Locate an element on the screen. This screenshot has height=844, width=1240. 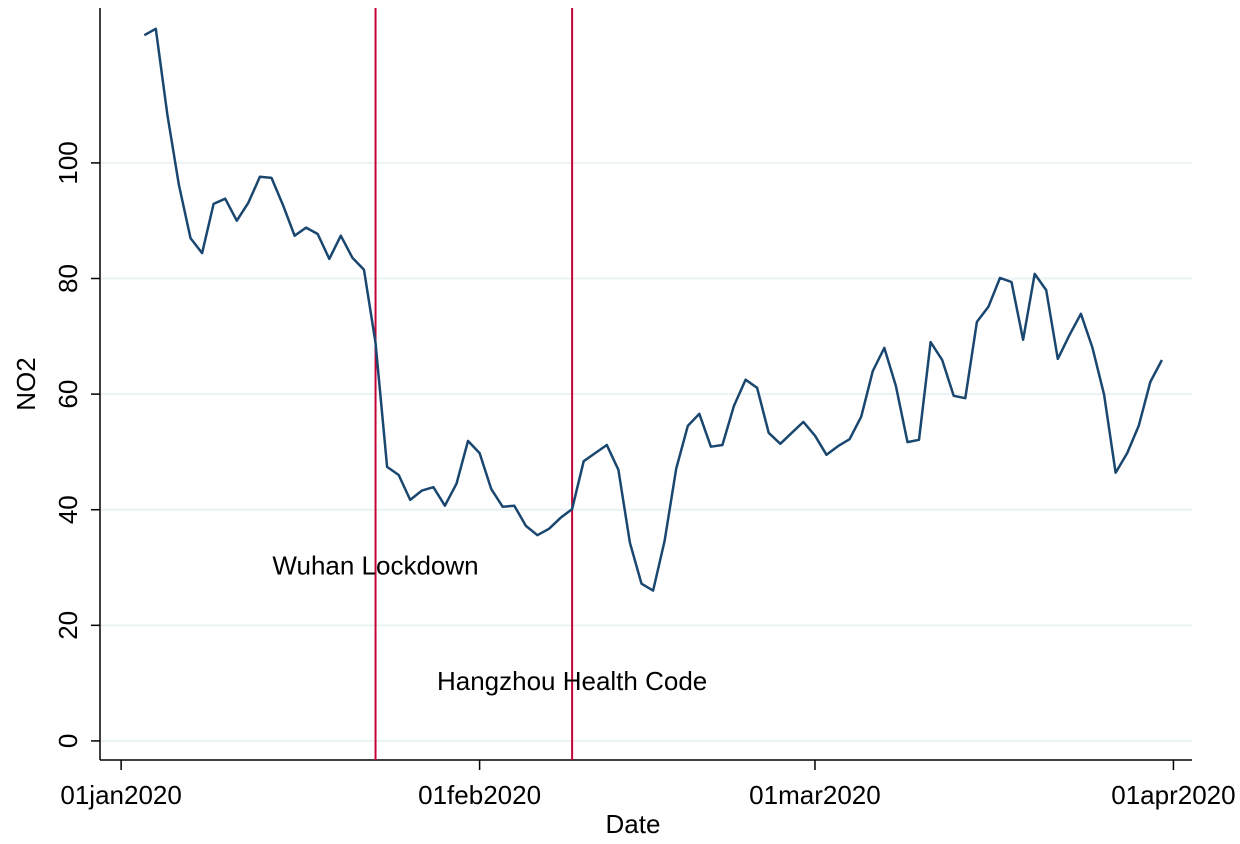
y-tick-label: 100 is located at coordinates (68, 162).